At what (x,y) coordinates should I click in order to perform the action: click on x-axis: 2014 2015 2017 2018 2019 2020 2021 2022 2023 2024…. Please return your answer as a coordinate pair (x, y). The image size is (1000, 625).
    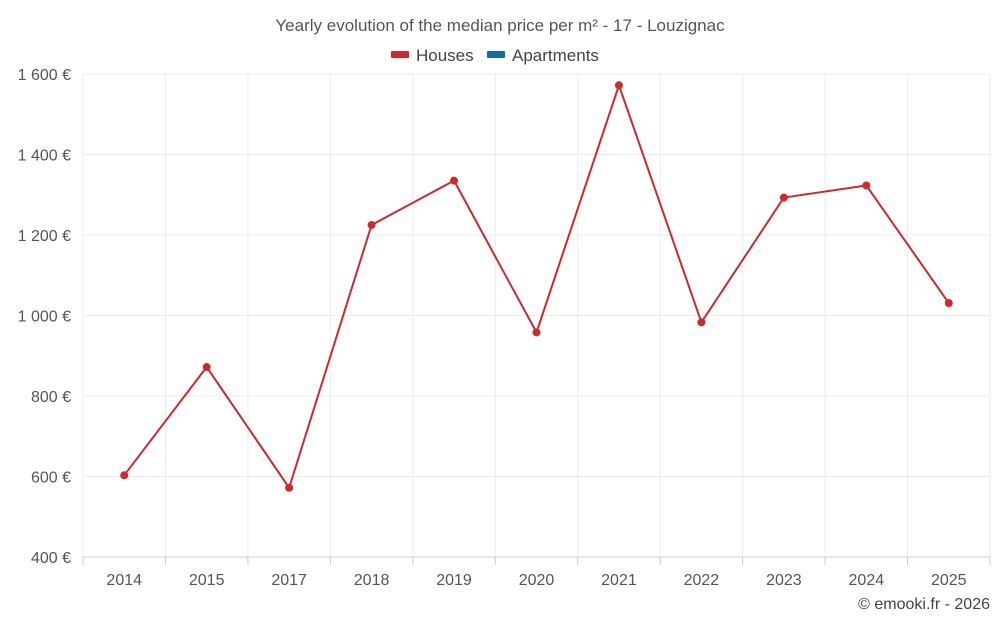
    Looking at the image, I should click on (536, 572).